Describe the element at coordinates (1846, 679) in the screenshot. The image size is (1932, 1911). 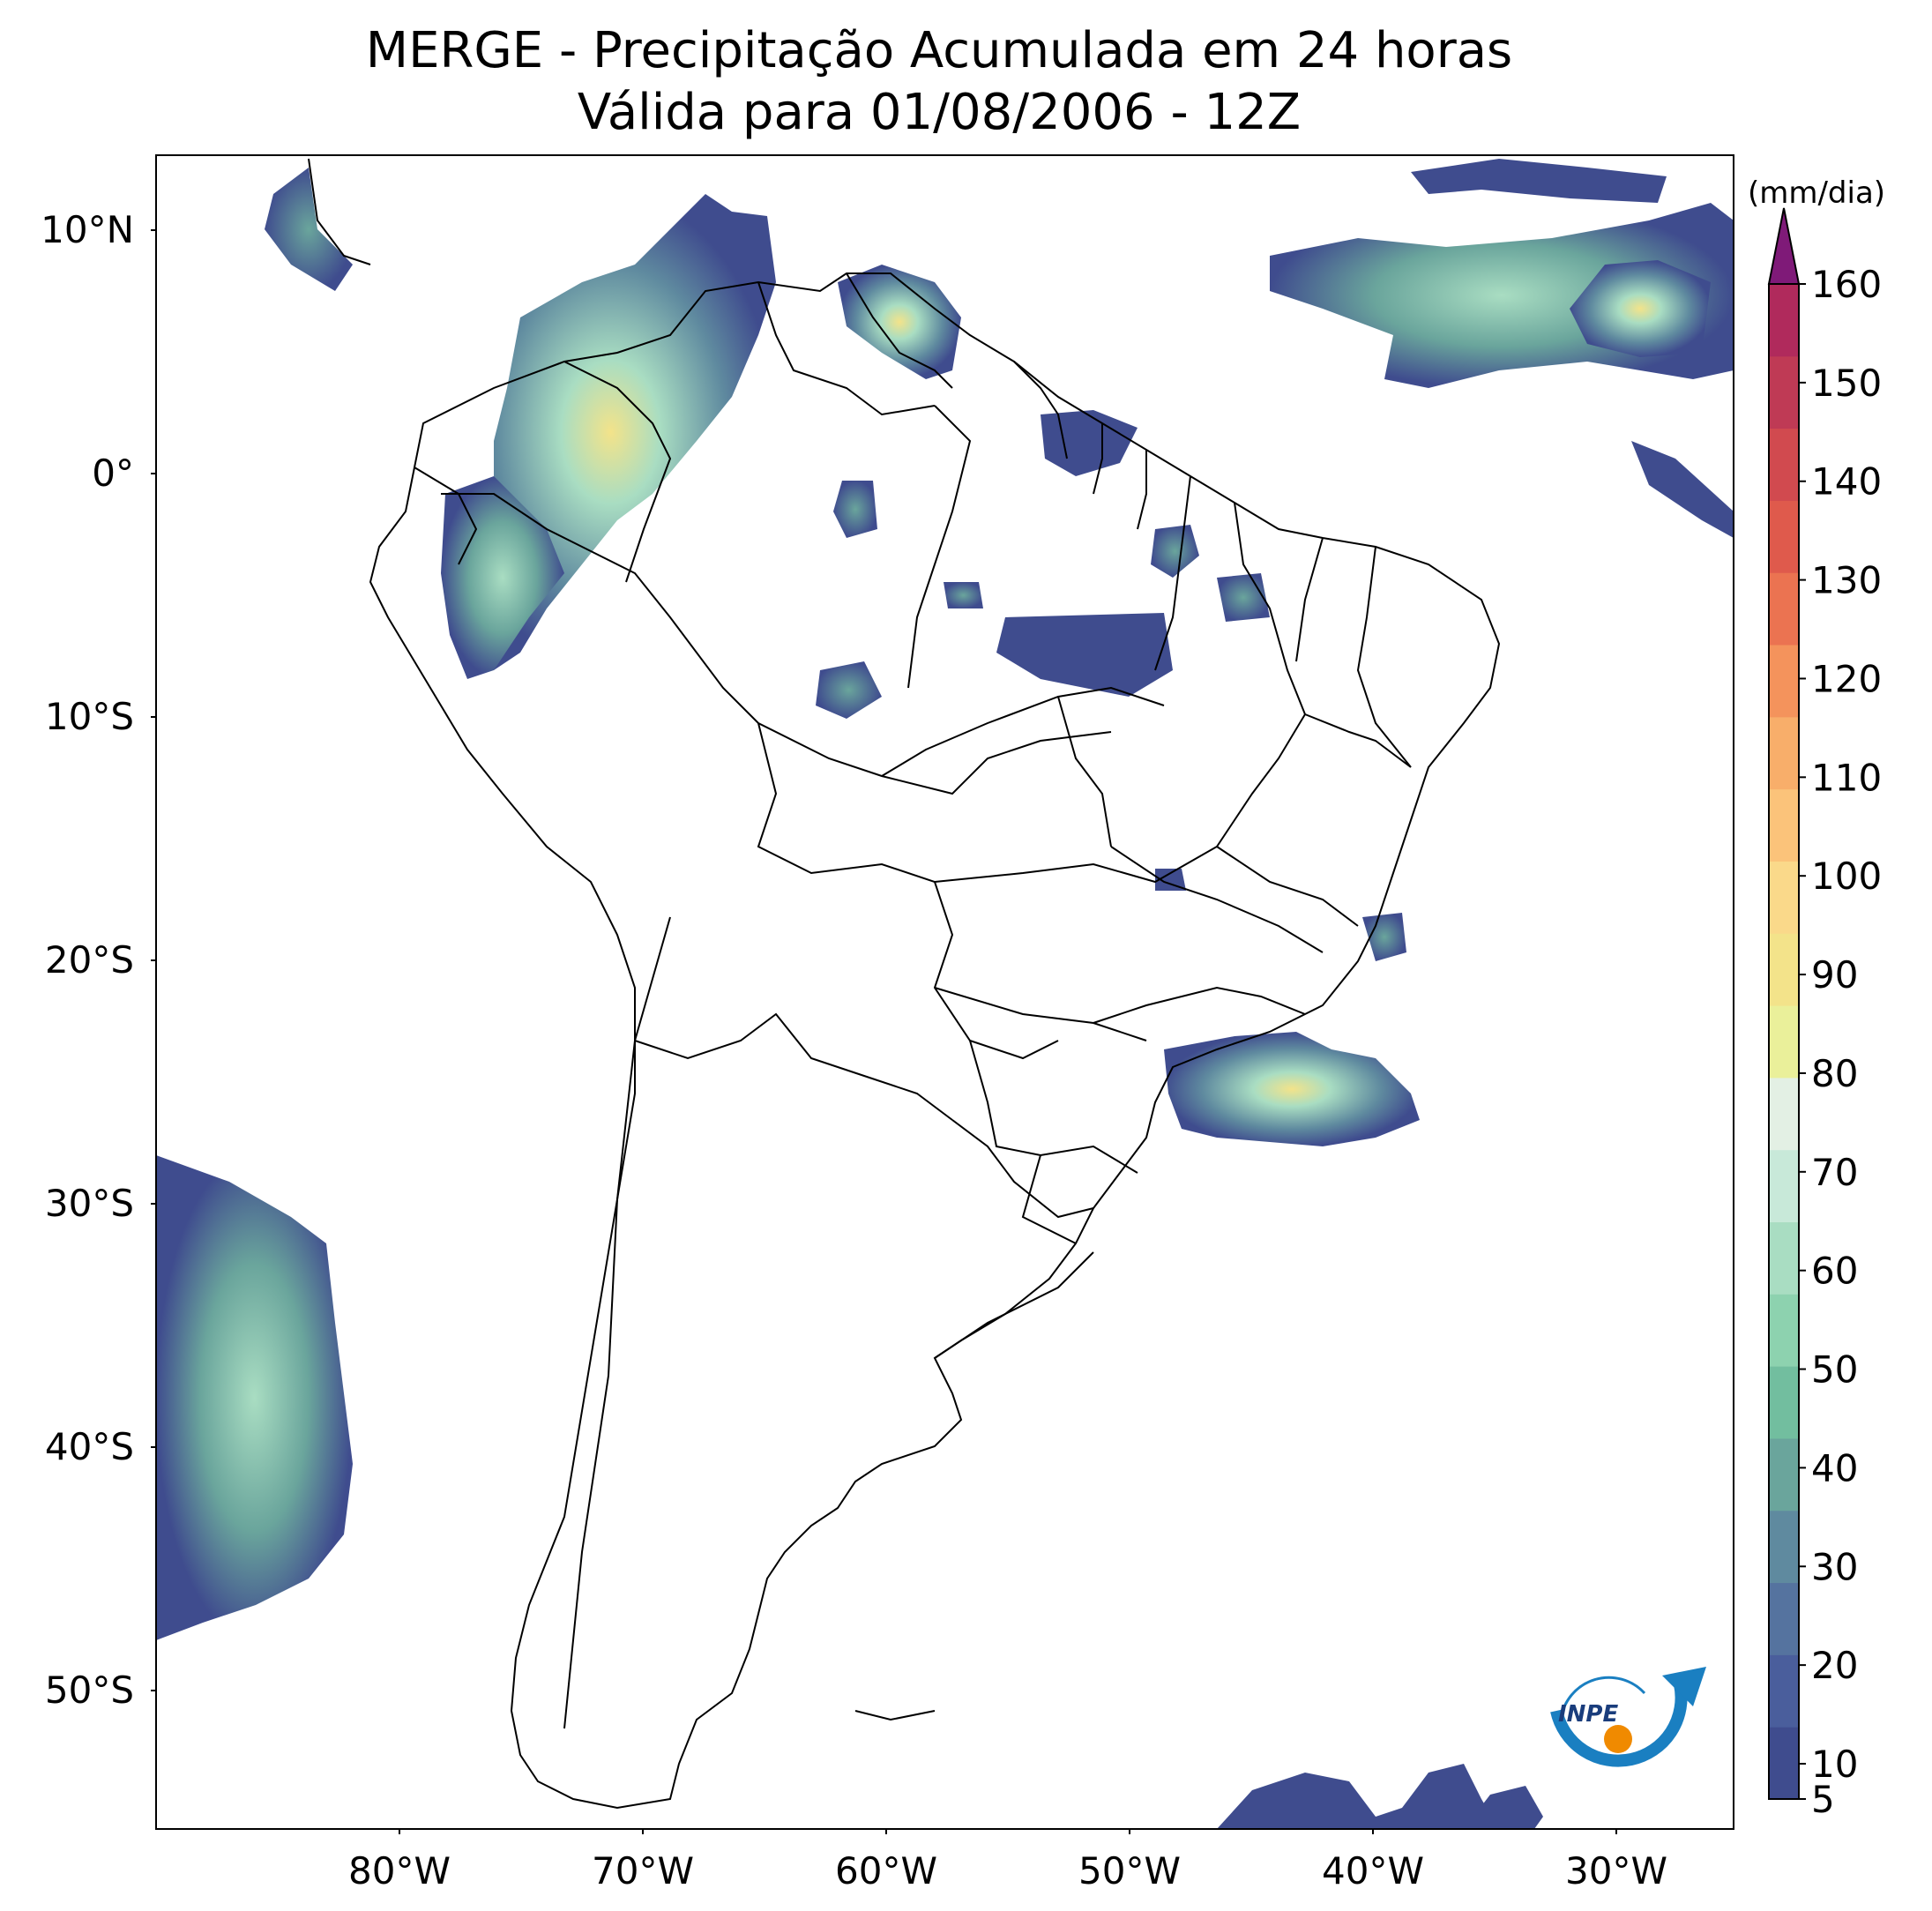
I see `colorbar-tick-label: 120` at that location.